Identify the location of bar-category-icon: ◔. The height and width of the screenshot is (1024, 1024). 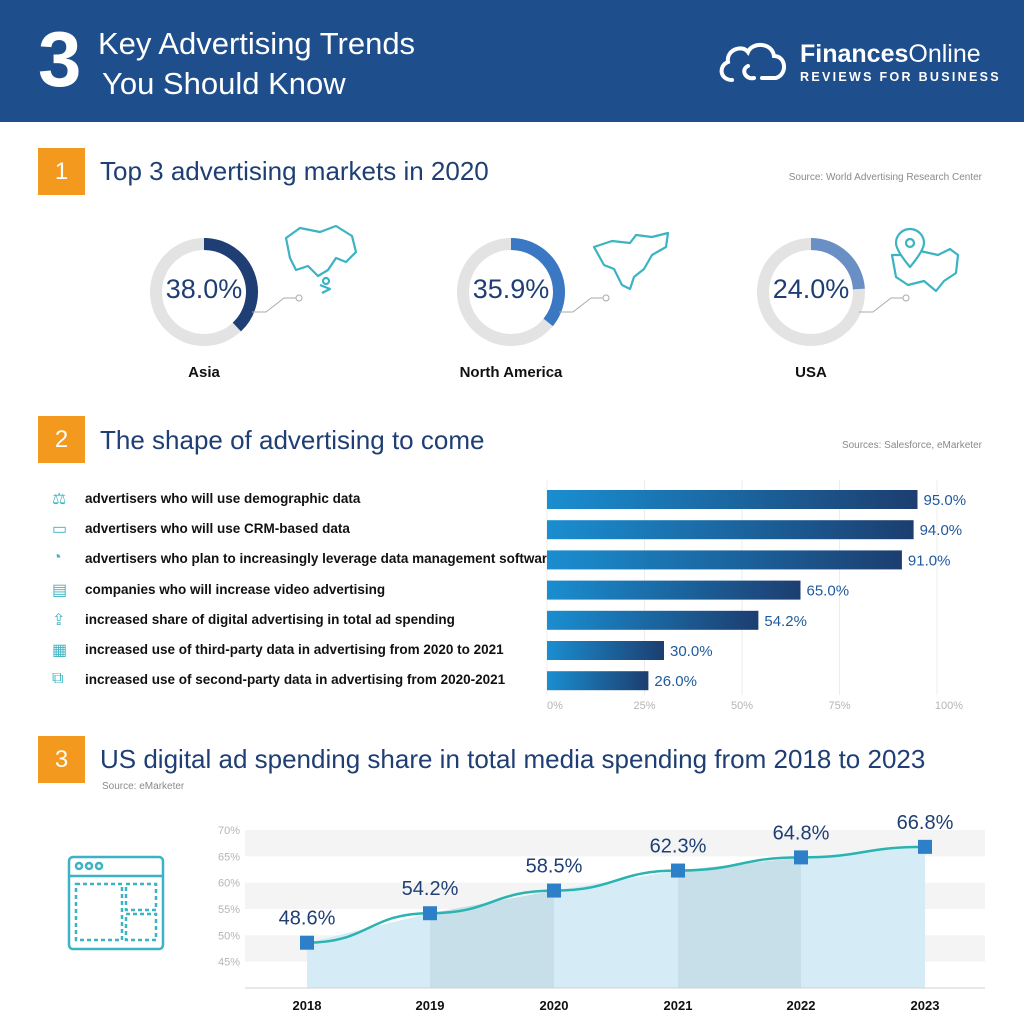
(57, 558).